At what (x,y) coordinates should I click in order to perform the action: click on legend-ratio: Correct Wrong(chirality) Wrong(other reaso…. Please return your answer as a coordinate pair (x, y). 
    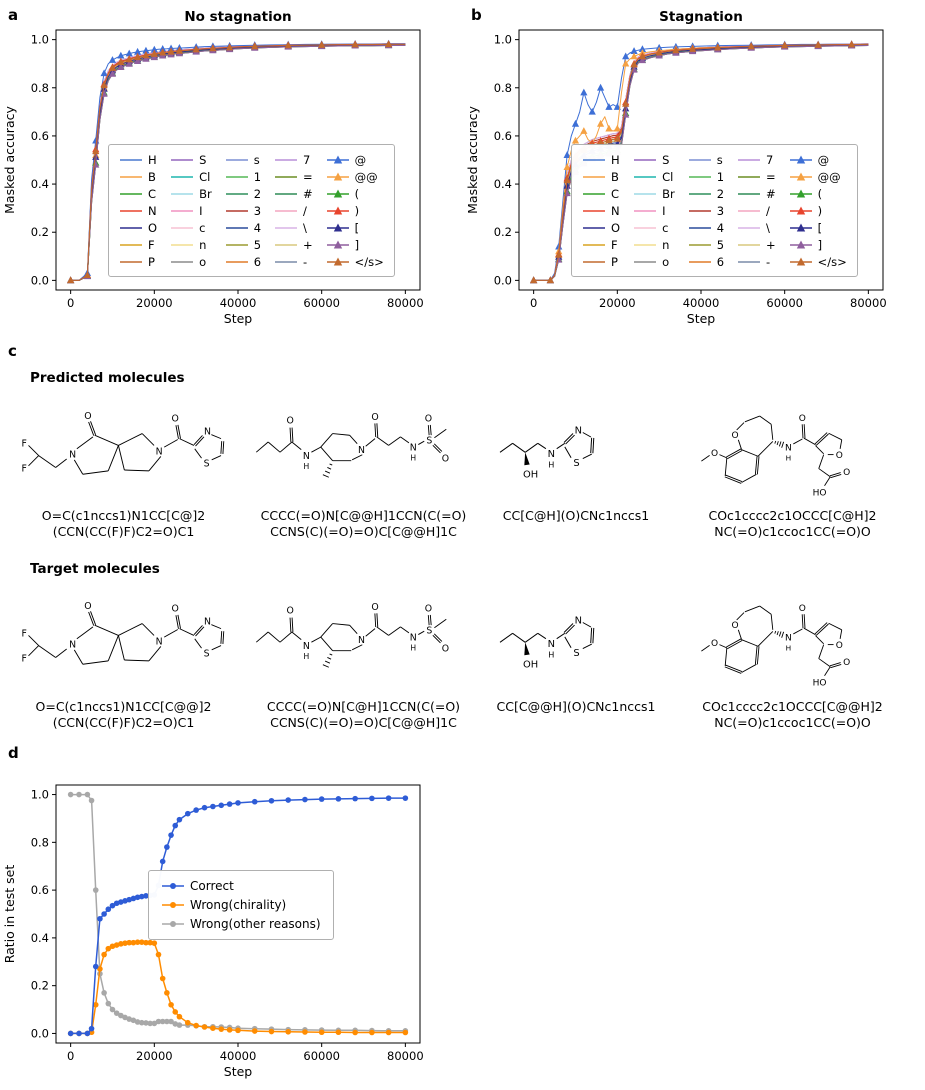
    Looking at the image, I should click on (241, 905).